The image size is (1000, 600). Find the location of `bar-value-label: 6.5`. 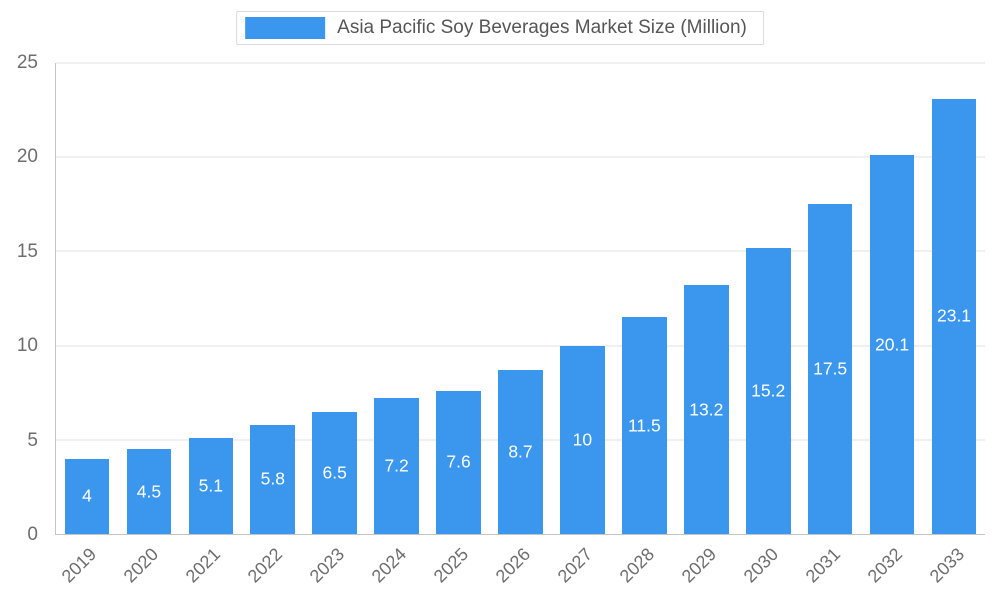

bar-value-label: 6.5 is located at coordinates (334, 472).